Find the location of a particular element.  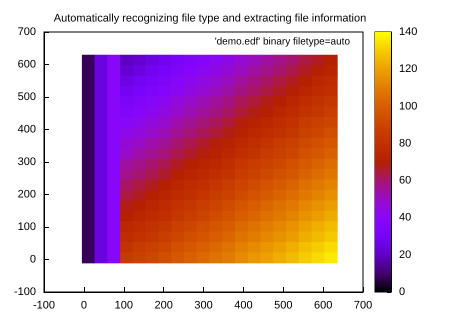

x-tick-label: 400 is located at coordinates (243, 306).